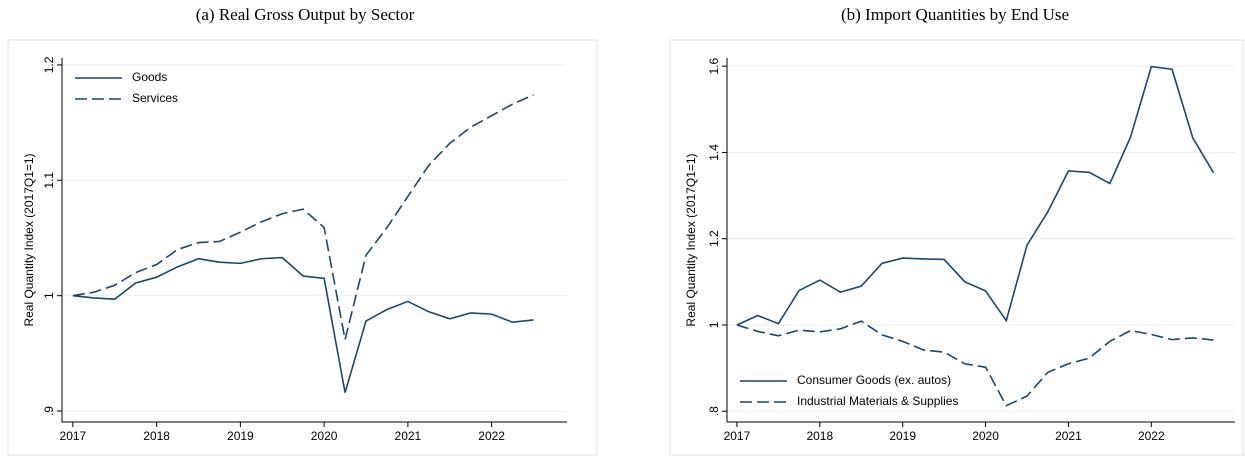 The width and height of the screenshot is (1245, 464). I want to click on series-line, so click(303, 324).